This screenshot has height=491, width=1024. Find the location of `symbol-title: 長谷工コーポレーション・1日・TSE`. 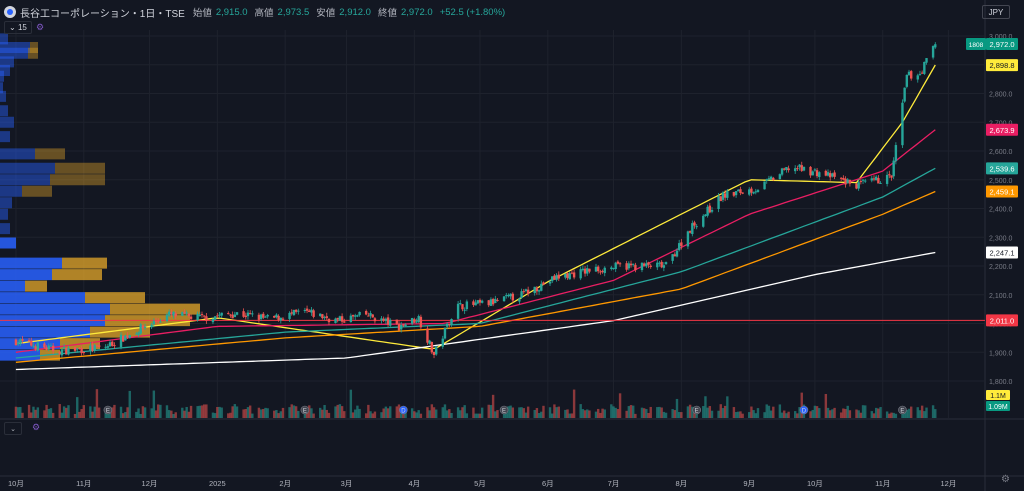

symbol-title: 長谷工コーポレーション・1日・TSE is located at coordinates (102, 14).